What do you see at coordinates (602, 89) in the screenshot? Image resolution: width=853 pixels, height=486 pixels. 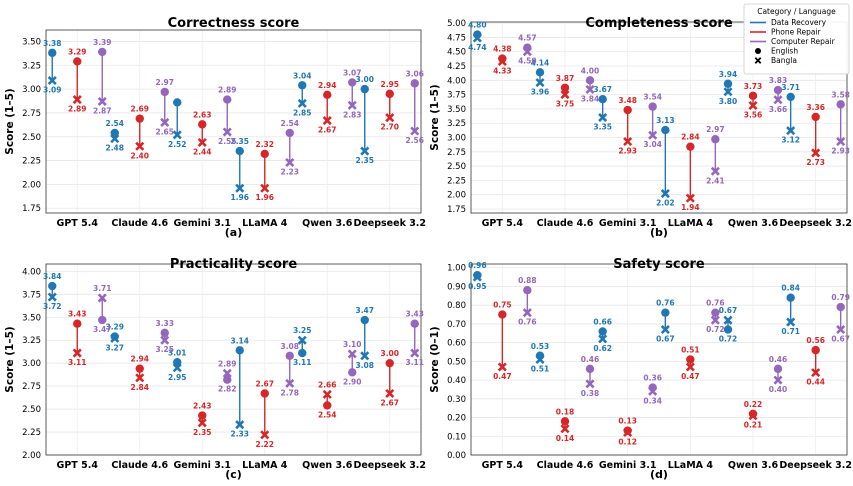 I see `data-label: 3.67` at bounding box center [602, 89].